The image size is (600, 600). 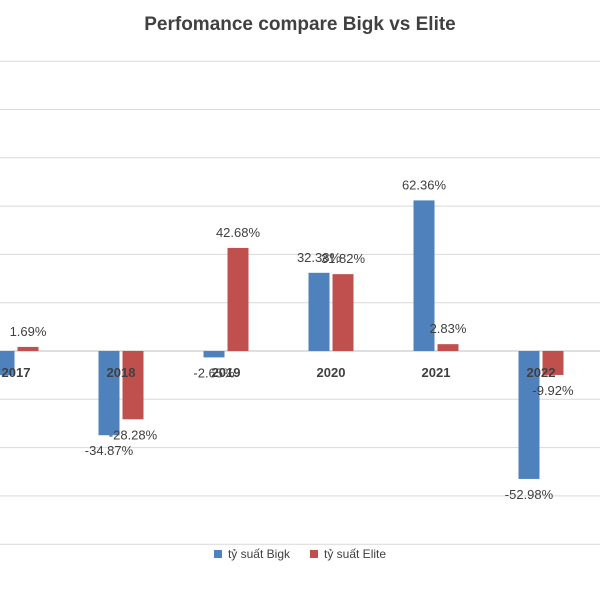 I want to click on data-label: 31.82%, so click(x=343, y=258).